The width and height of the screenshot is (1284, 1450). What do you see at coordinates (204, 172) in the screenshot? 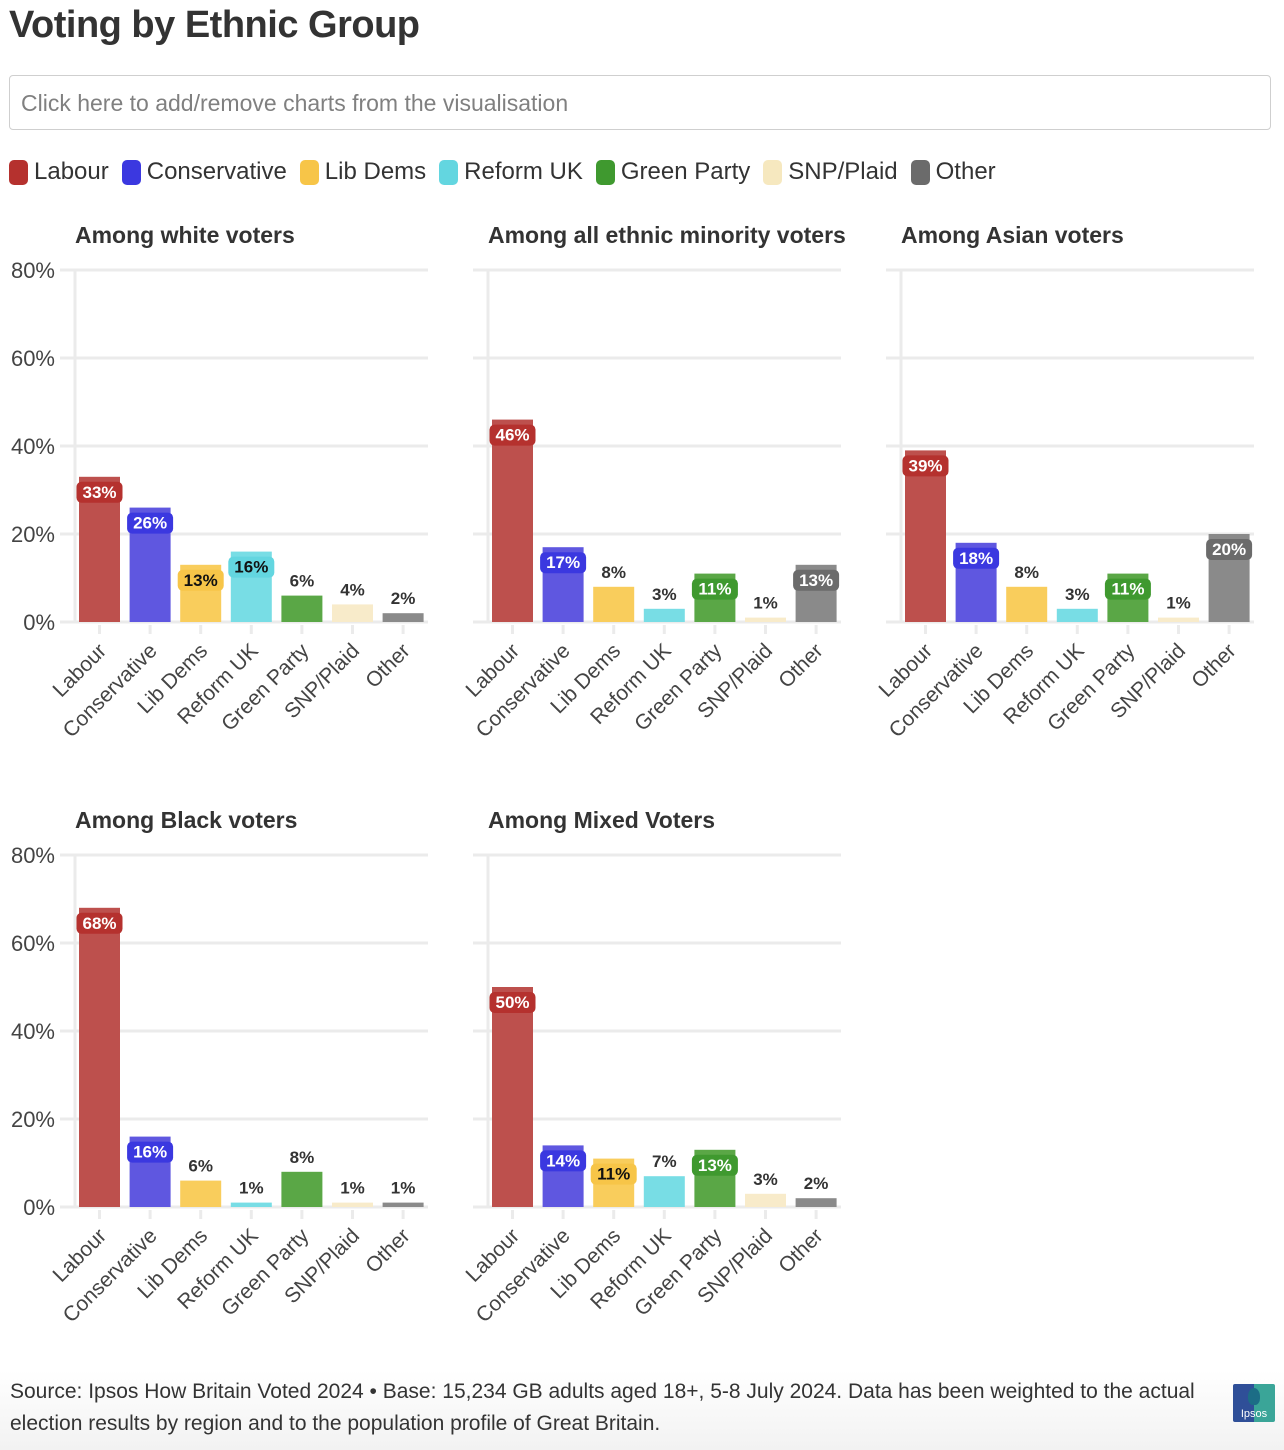
I see `legend-item-conservative: Conservative` at bounding box center [204, 172].